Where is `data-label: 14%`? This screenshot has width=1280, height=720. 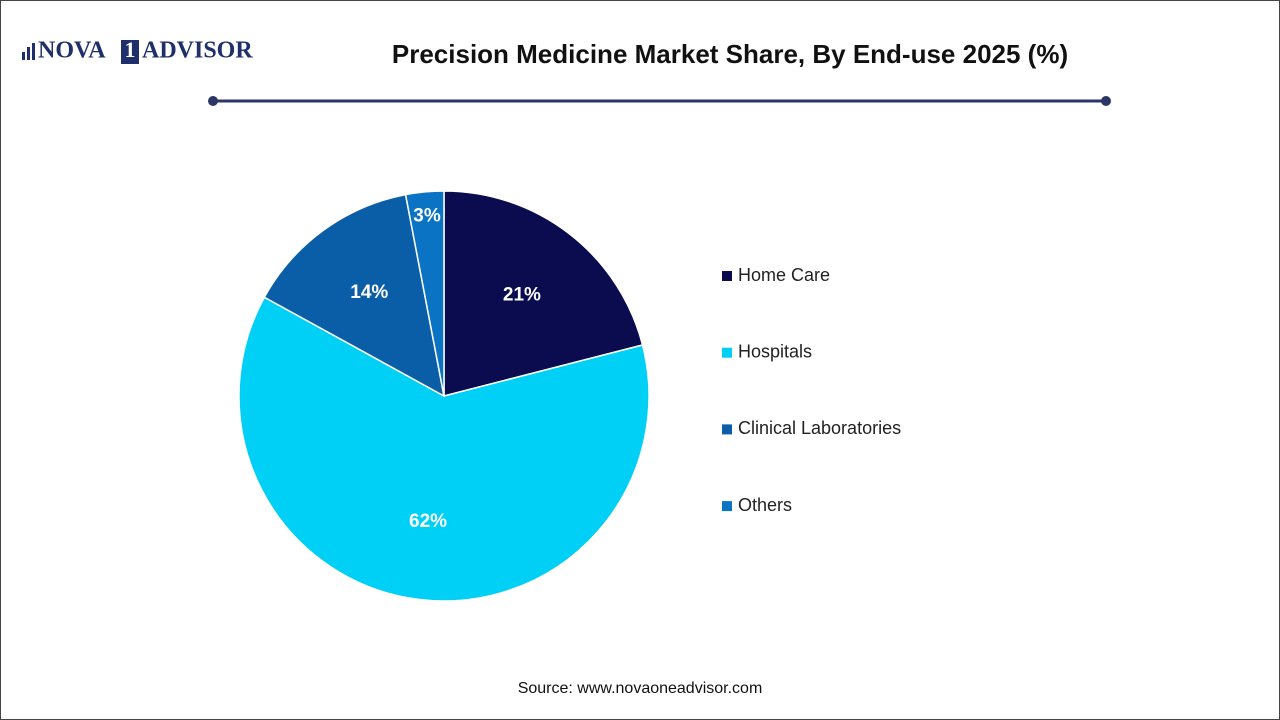
data-label: 14% is located at coordinates (369, 292).